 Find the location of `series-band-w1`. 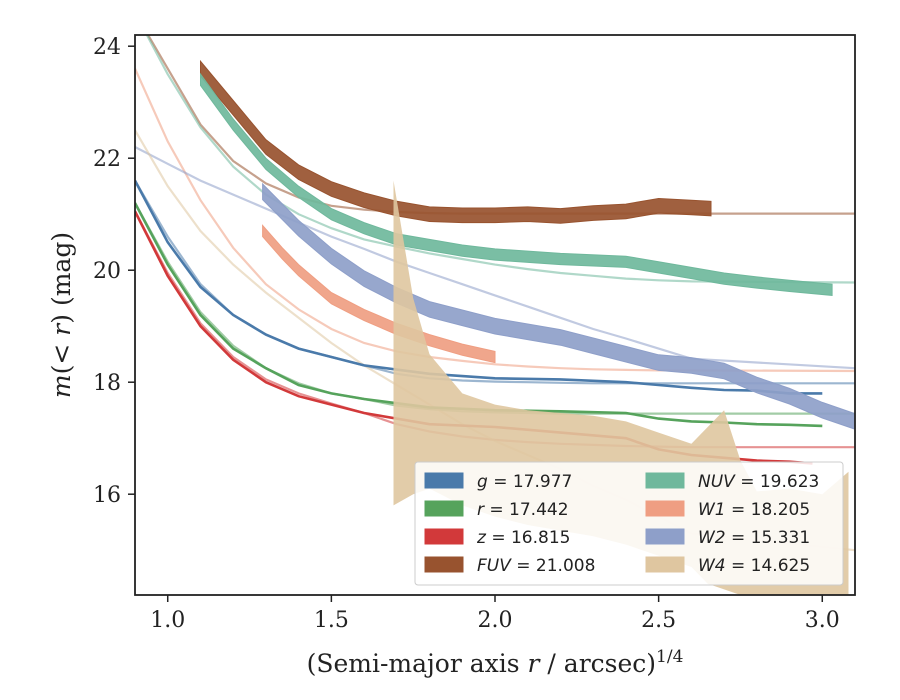

series-band-w1 is located at coordinates (379, 294).